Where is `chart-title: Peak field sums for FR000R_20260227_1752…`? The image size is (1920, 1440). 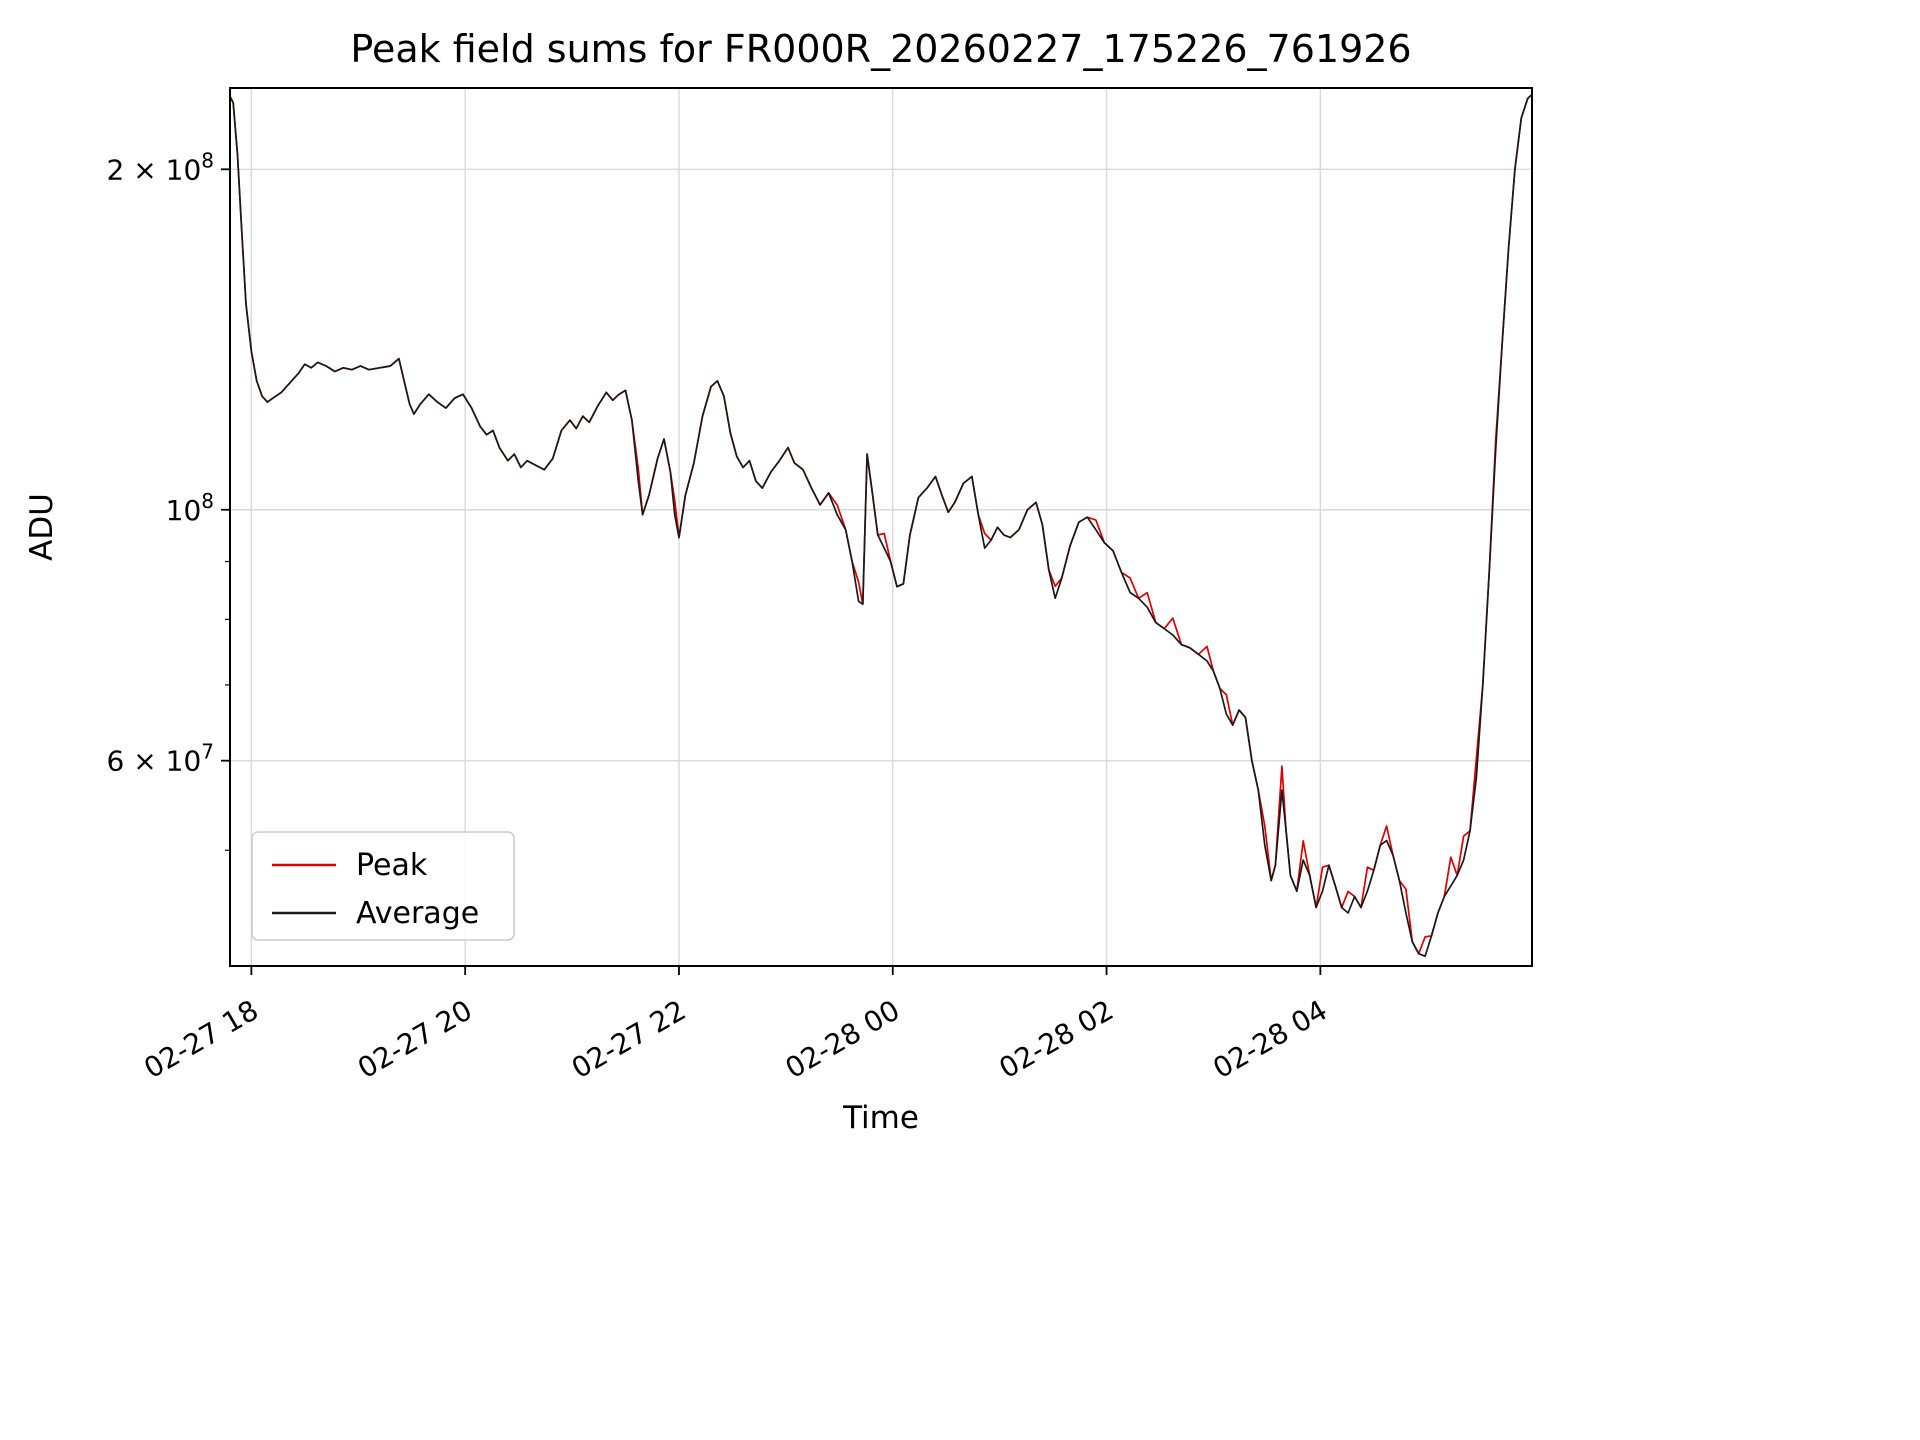
chart-title: Peak field sums for FR000R_20260227_1752… is located at coordinates (880, 49).